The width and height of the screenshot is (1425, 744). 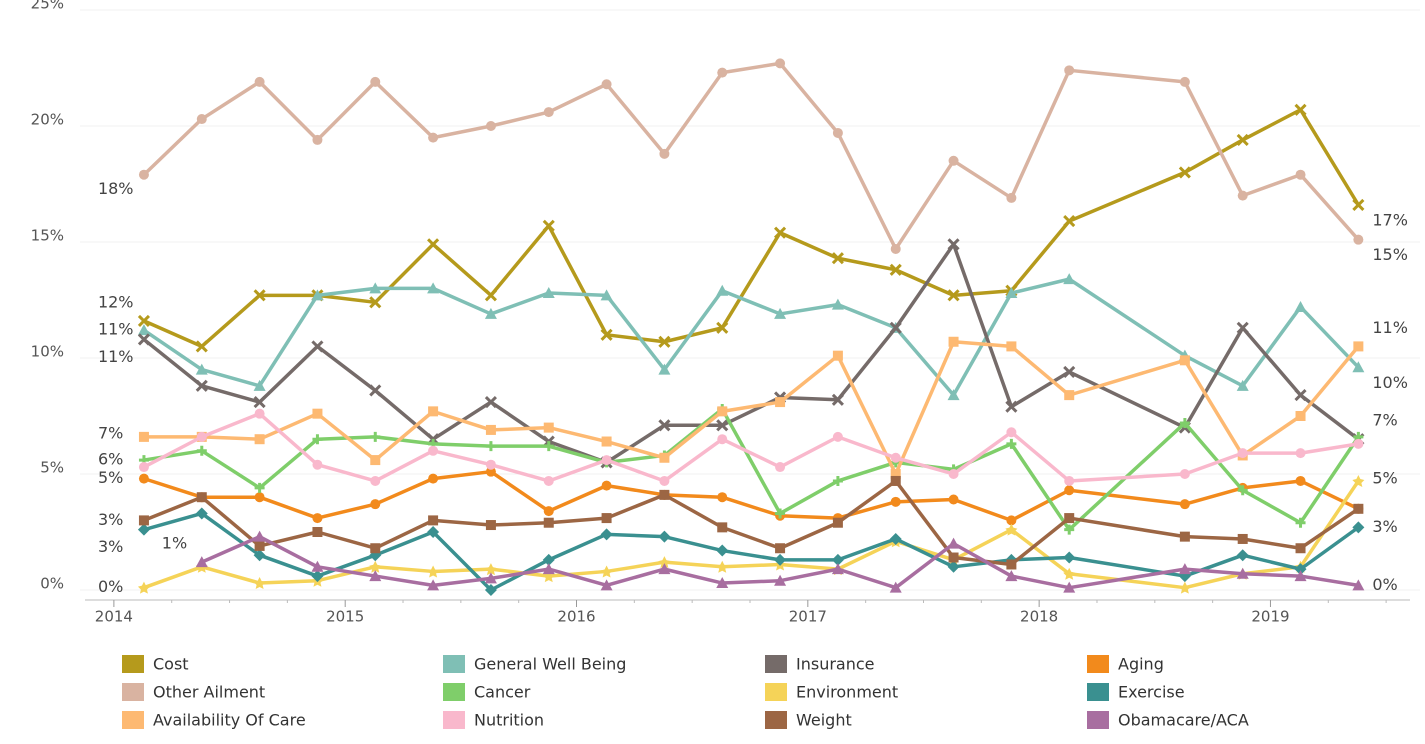 What do you see at coordinates (576, 617) in the screenshot?
I see `x-tick-label: 2016` at bounding box center [576, 617].